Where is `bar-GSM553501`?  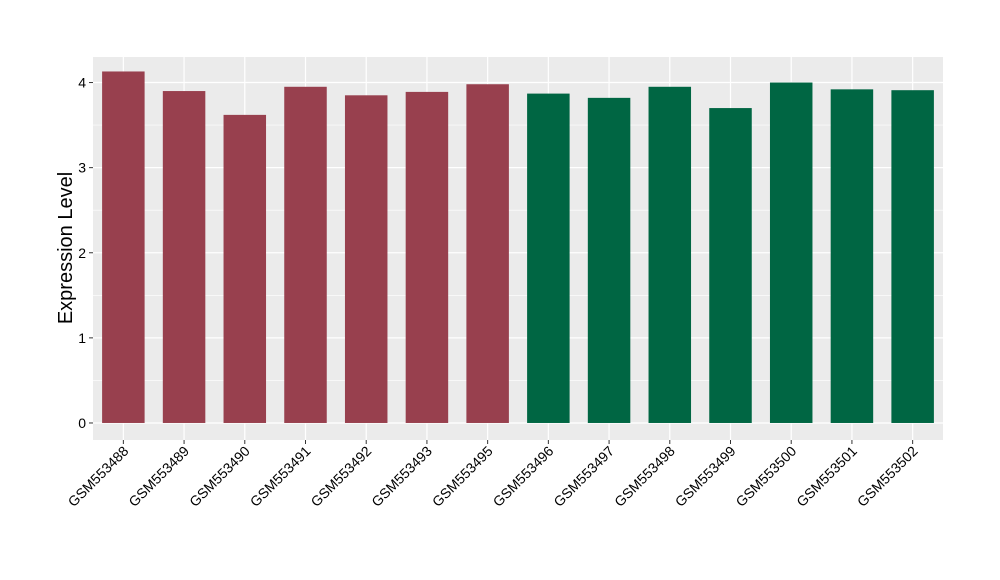
bar-GSM553501 is located at coordinates (852, 256).